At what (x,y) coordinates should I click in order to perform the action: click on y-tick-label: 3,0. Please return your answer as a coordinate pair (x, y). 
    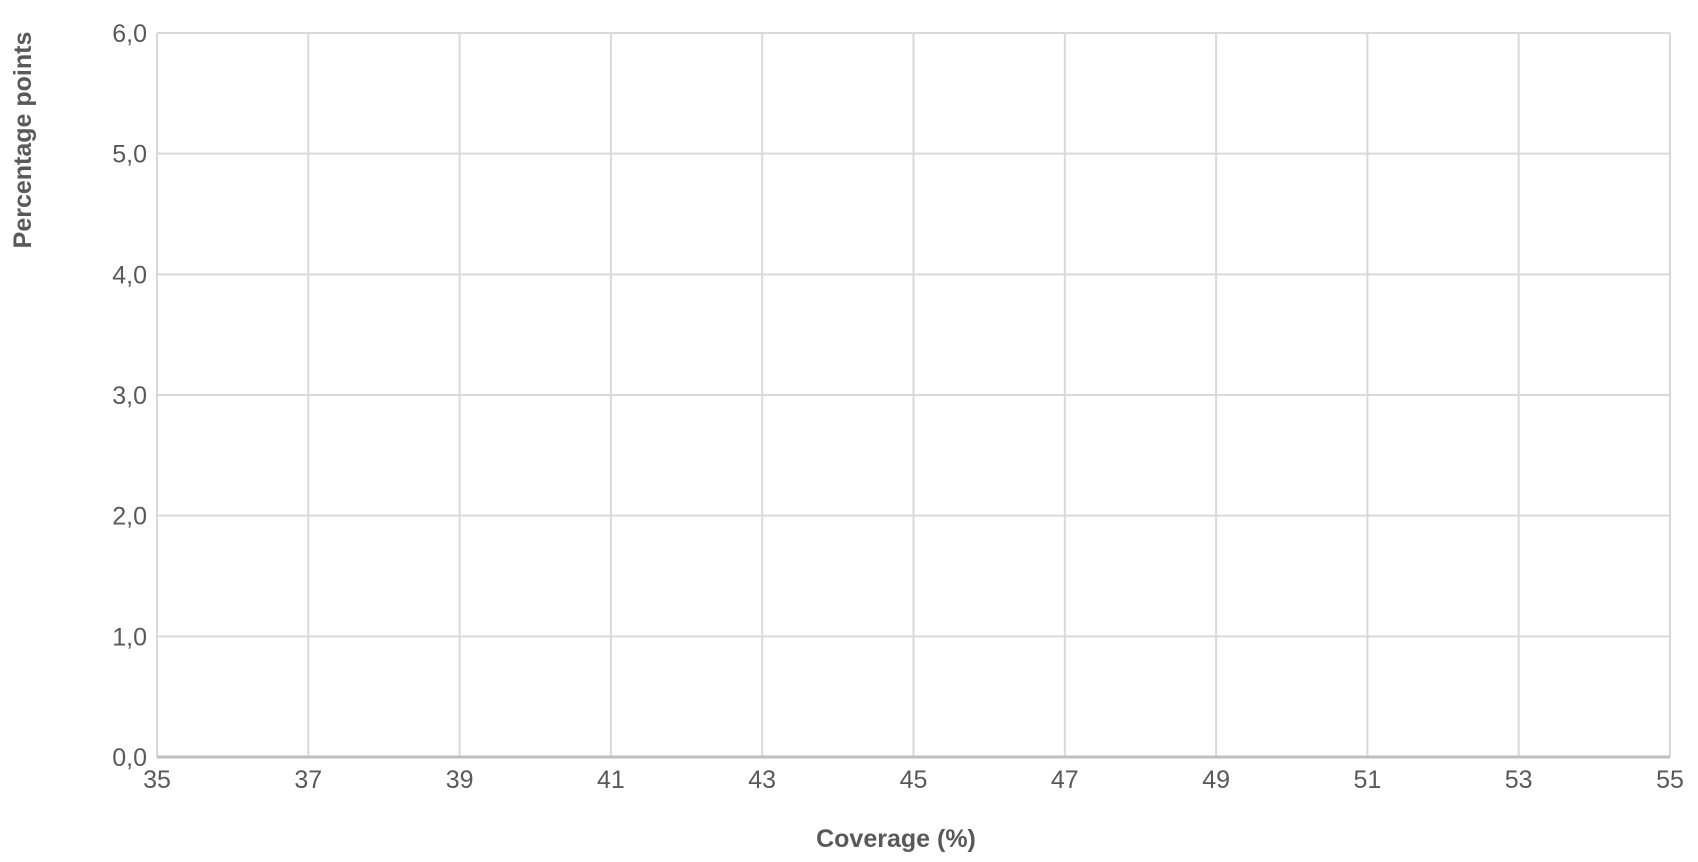
    Looking at the image, I should click on (129, 396).